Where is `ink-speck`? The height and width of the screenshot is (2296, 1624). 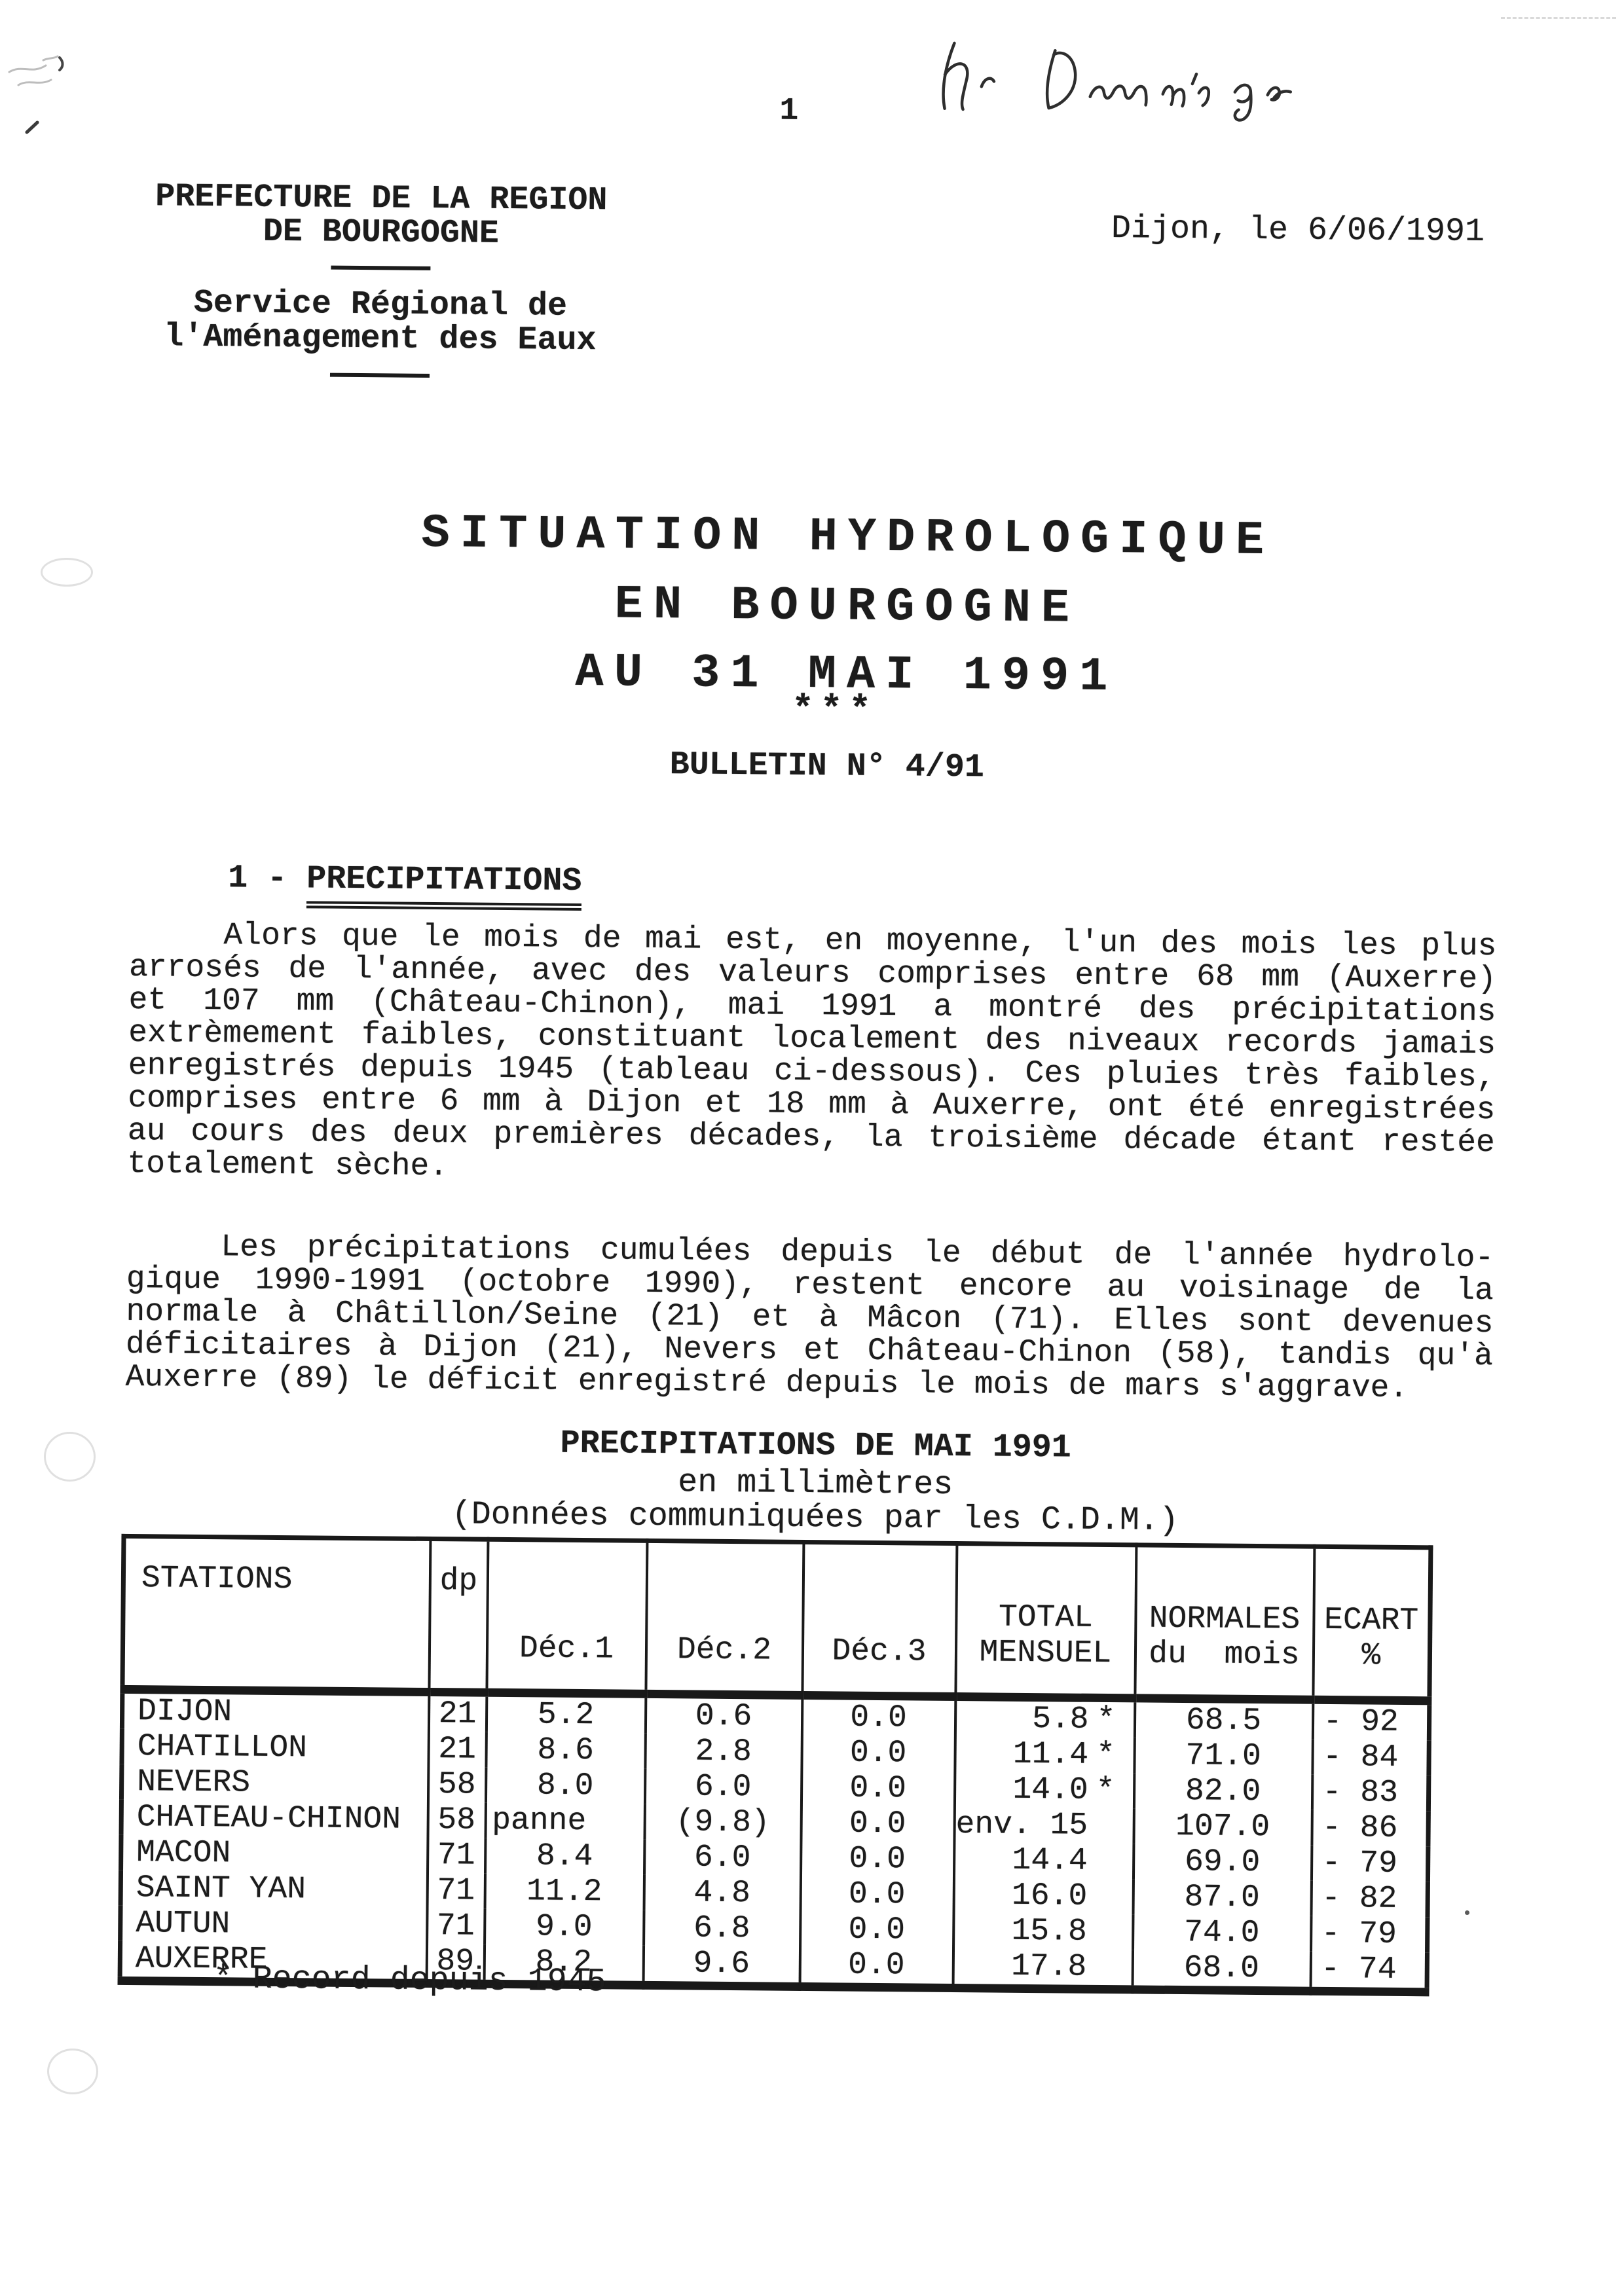
ink-speck is located at coordinates (1467, 1912).